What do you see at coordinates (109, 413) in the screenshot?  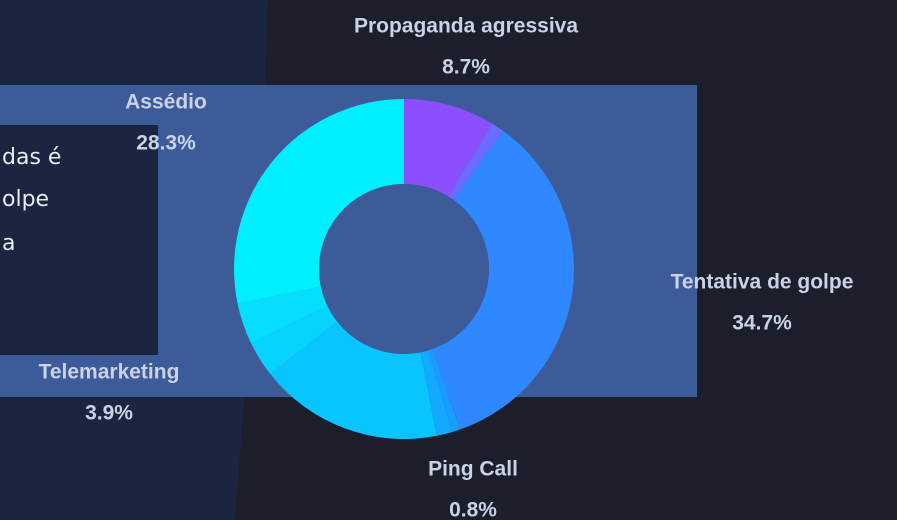 I see `value-label: 3.9%` at bounding box center [109, 413].